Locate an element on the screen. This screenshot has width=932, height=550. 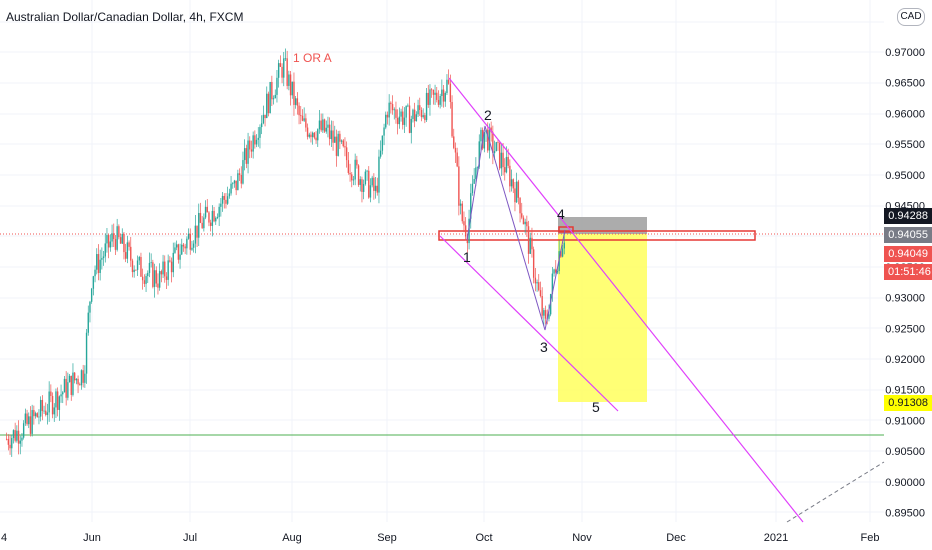
price-tick-label: 0.95000 is located at coordinates (905, 176).